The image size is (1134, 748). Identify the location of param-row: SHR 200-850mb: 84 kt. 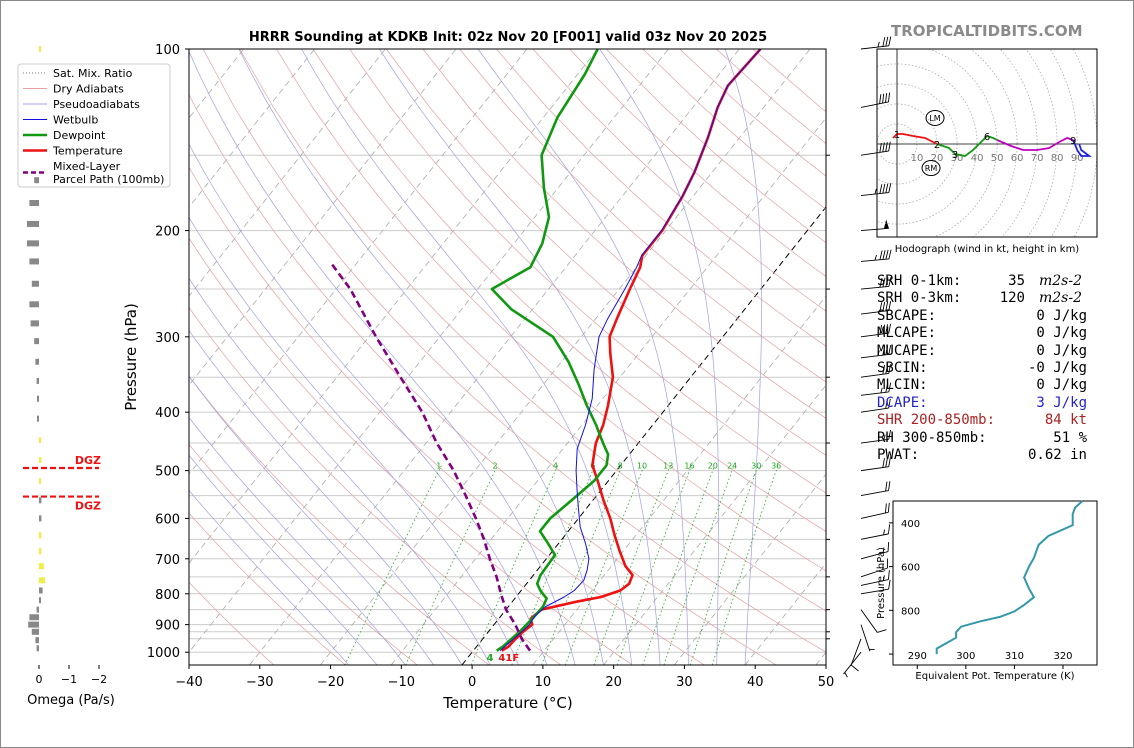
(992, 420).